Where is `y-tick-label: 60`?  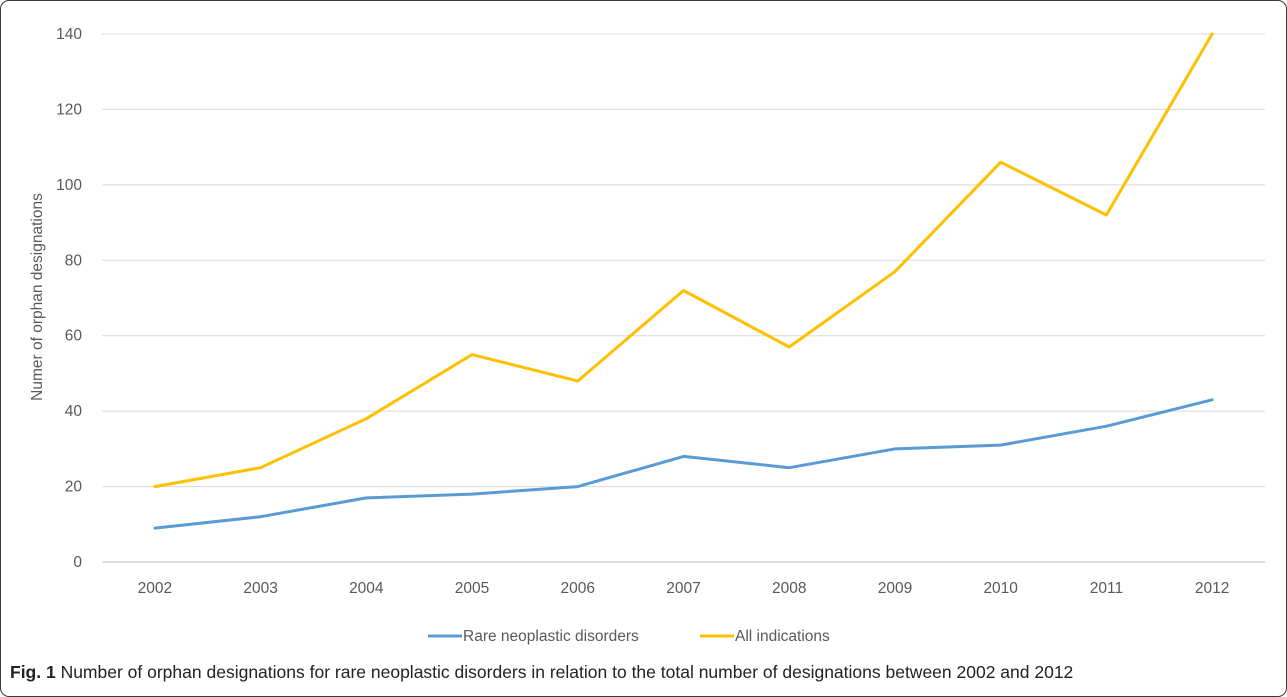 y-tick-label: 60 is located at coordinates (74, 336).